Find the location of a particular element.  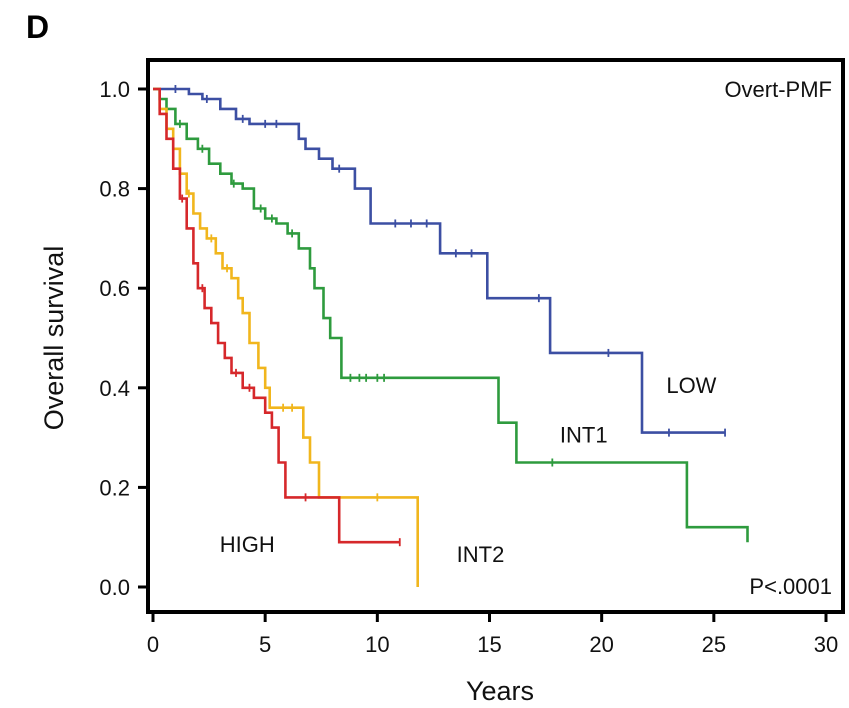

x-axis-title: Years is located at coordinates (500, 691).